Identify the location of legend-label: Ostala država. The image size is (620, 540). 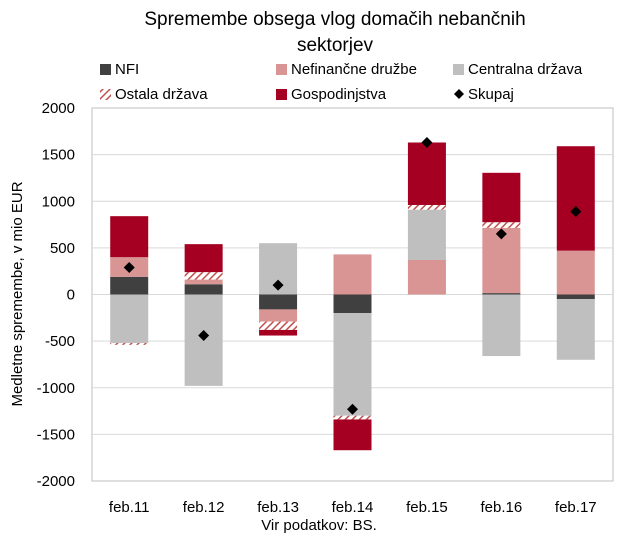
(161, 94).